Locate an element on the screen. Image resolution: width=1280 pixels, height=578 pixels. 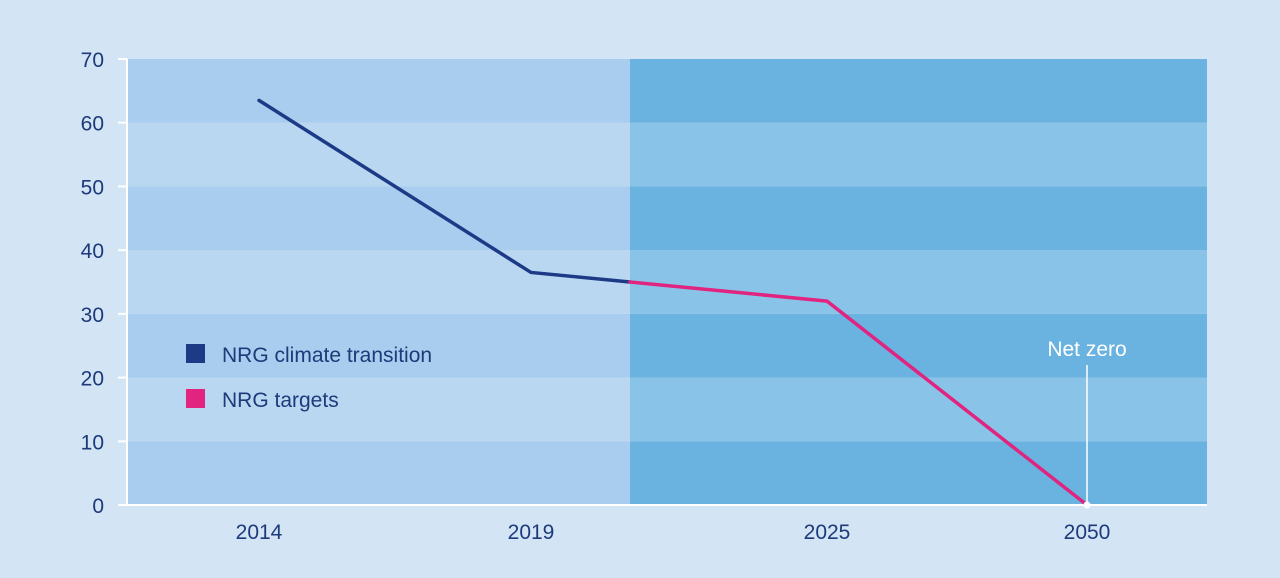
annotations: Net zero is located at coordinates (1087, 423).